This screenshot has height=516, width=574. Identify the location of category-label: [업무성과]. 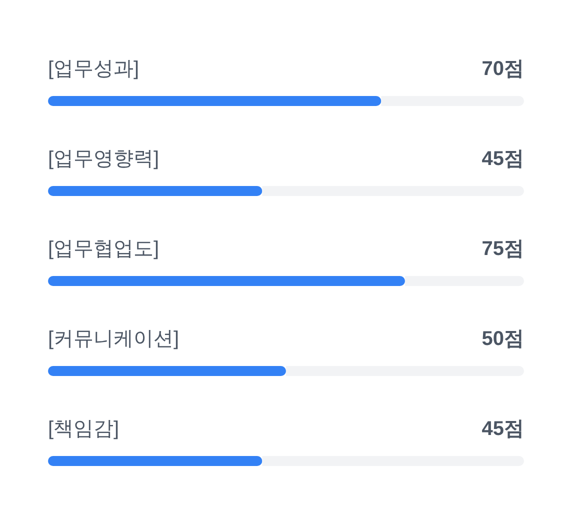
(94, 69).